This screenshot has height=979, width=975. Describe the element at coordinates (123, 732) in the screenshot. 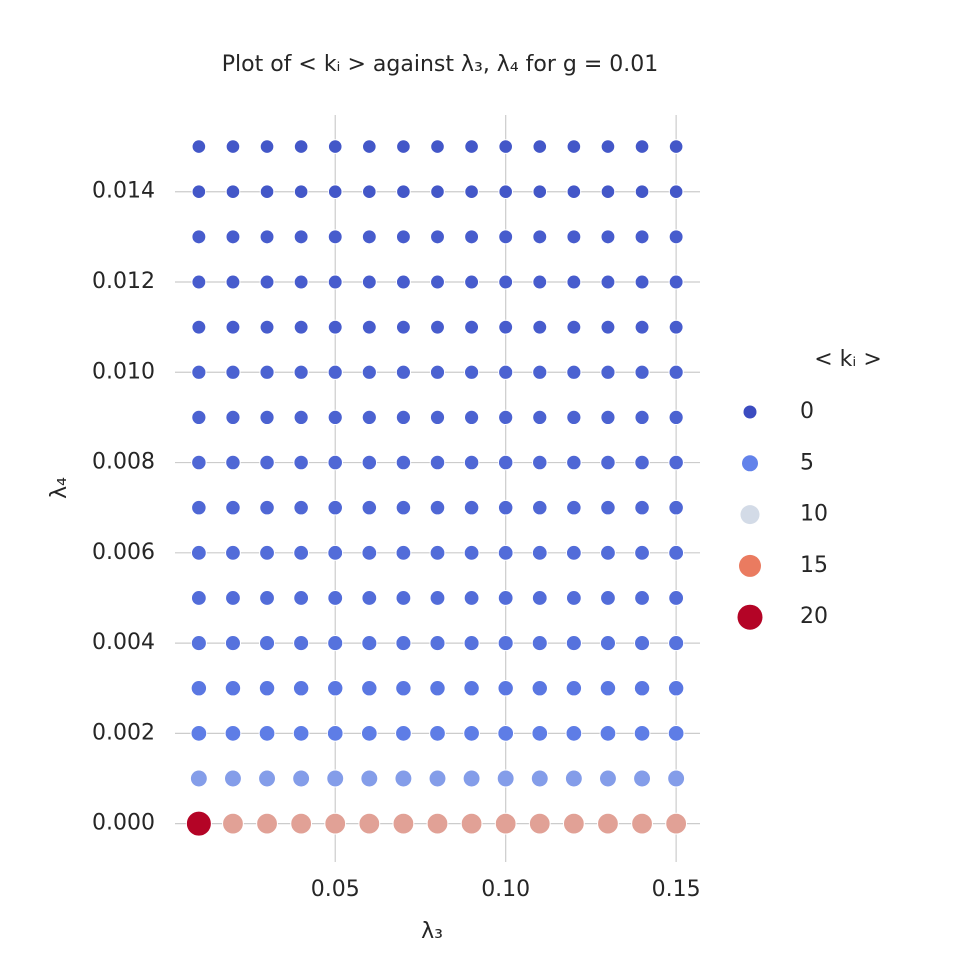

I see `y-tick-label: 0.002` at that location.